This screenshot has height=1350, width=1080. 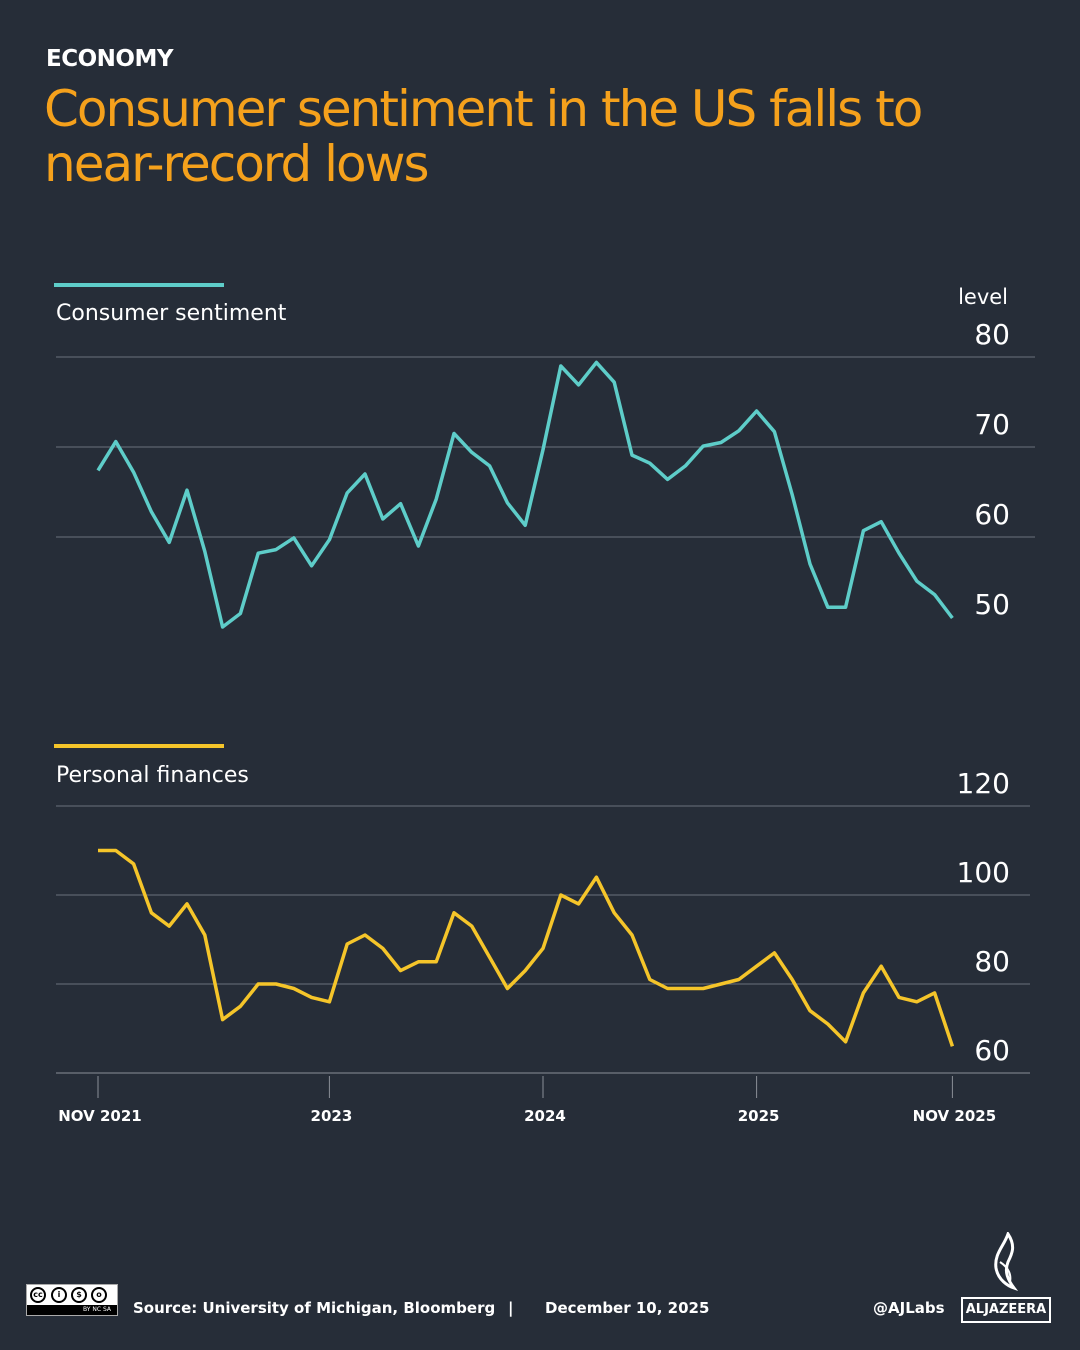 I want to click on license-text: BY NC SA, so click(x=72, y=1310).